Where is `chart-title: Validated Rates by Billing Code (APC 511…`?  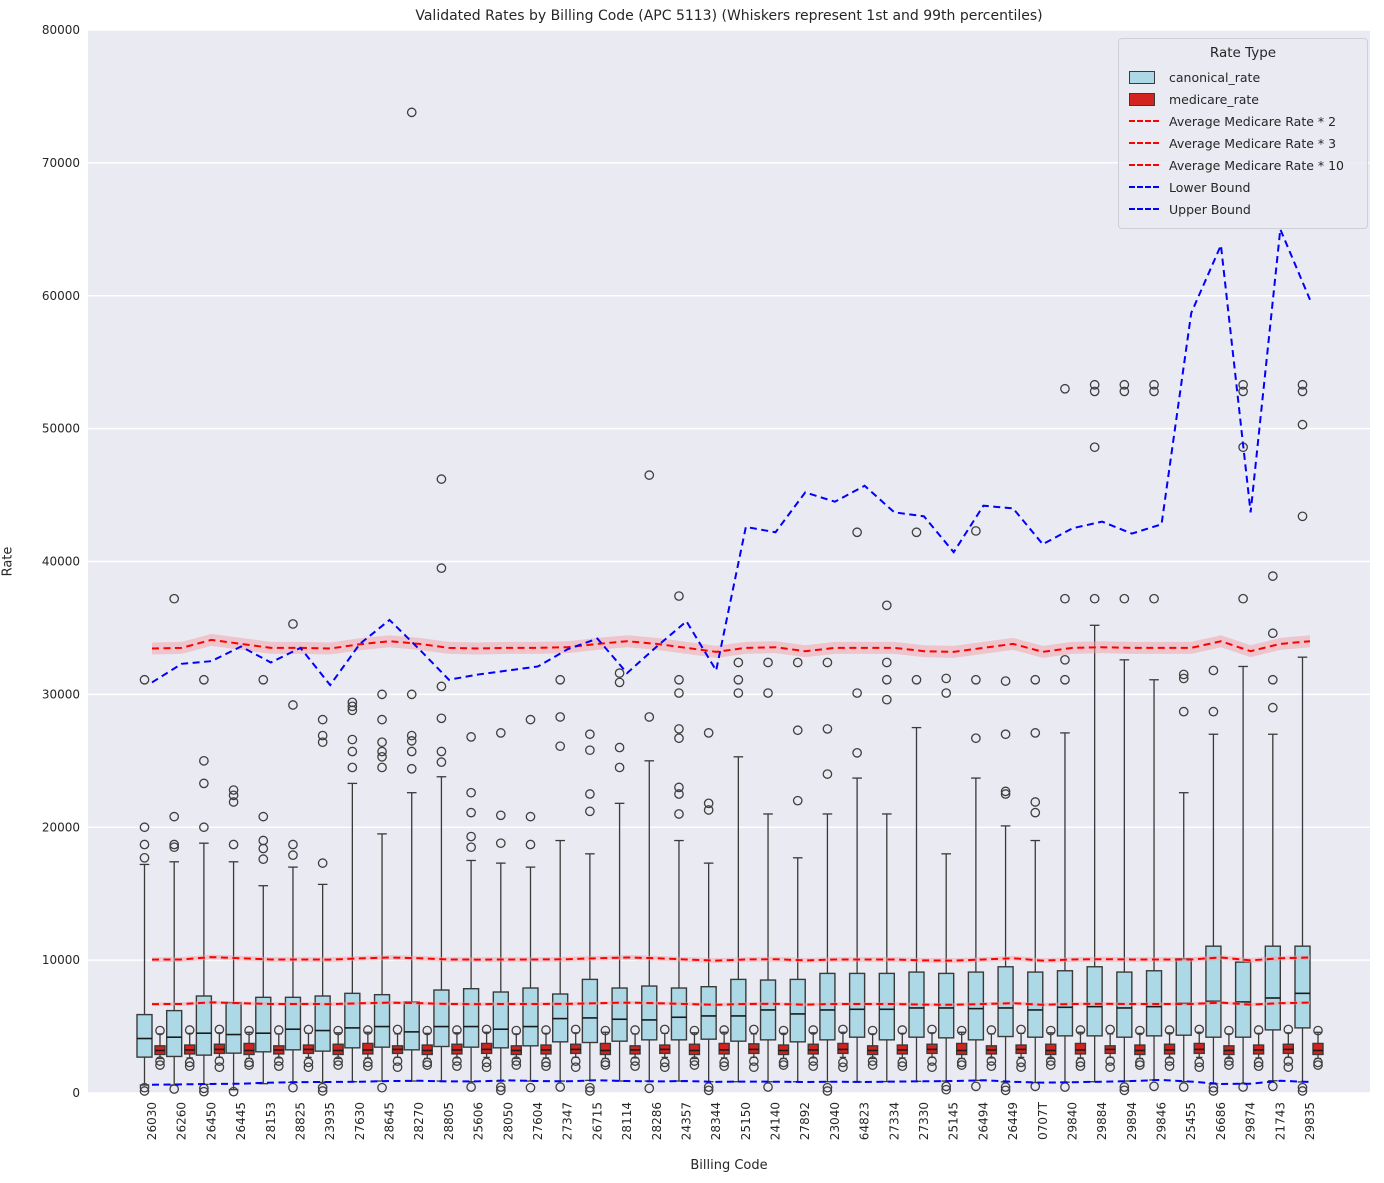
chart-title: Validated Rates by Billing Code (APC 511… is located at coordinates (729, 16).